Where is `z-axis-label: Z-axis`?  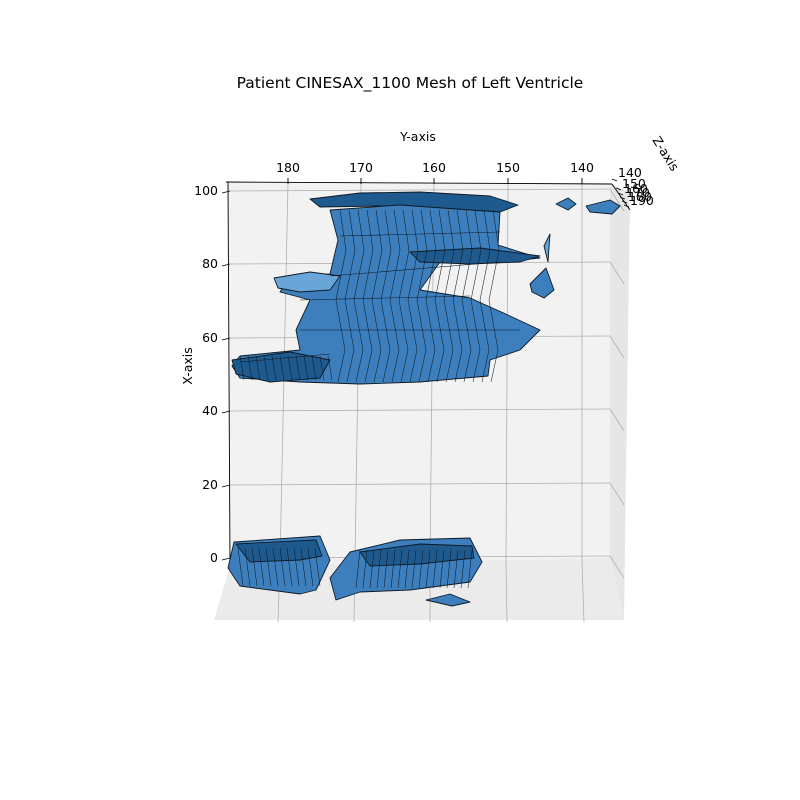
z-axis-label: Z-axis is located at coordinates (665, 154).